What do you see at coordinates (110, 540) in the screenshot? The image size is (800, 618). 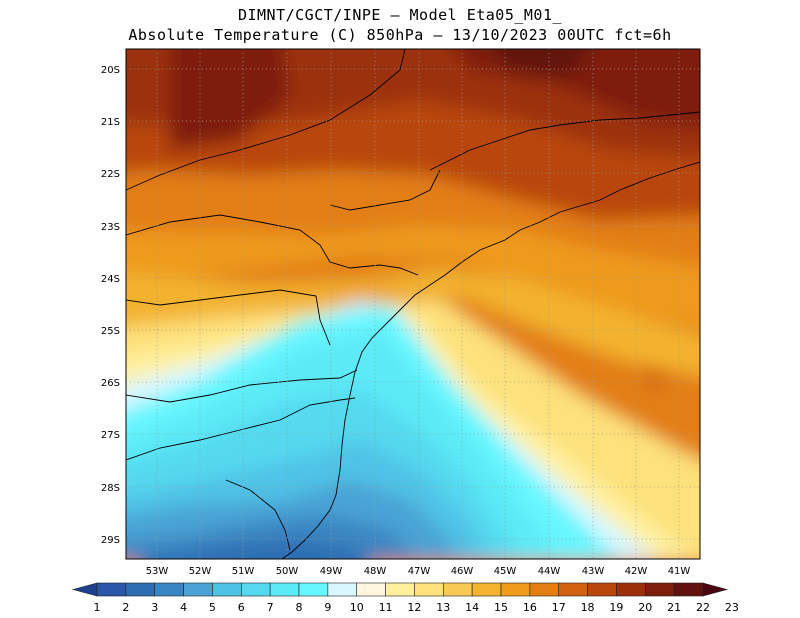 I see `lat-label: 29S` at bounding box center [110, 540].